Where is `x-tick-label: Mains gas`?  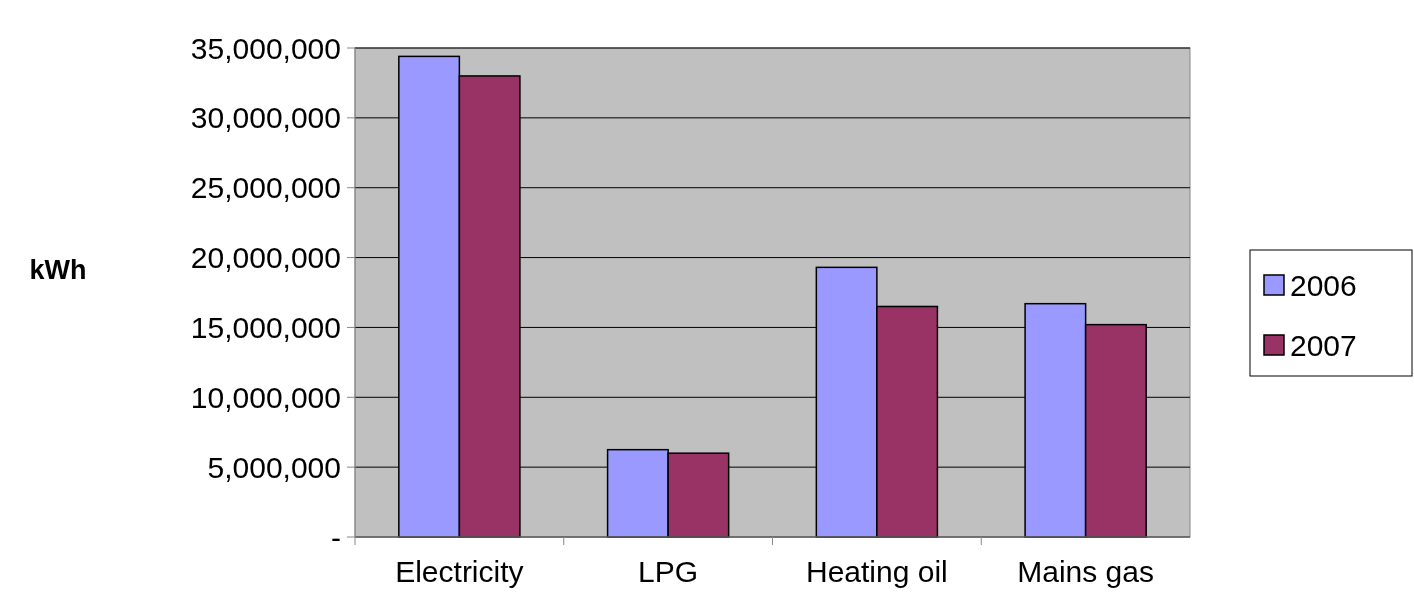
x-tick-label: Mains gas is located at coordinates (1085, 571).